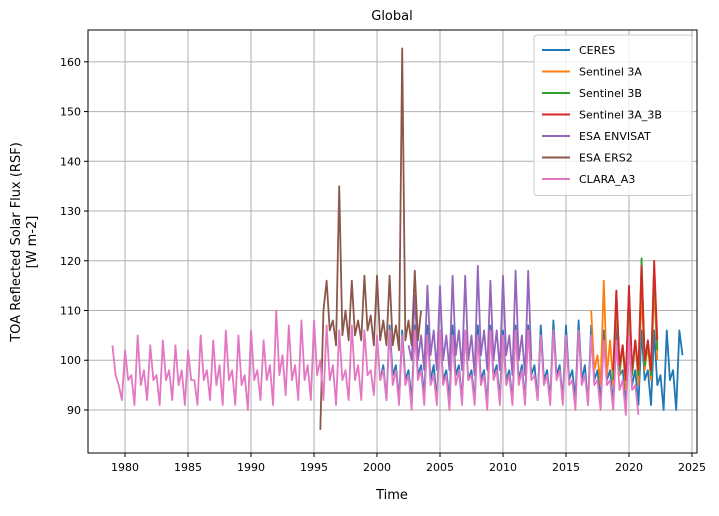  Describe the element at coordinates (597, 50) in the screenshot. I see `legend-label: CERES` at that location.